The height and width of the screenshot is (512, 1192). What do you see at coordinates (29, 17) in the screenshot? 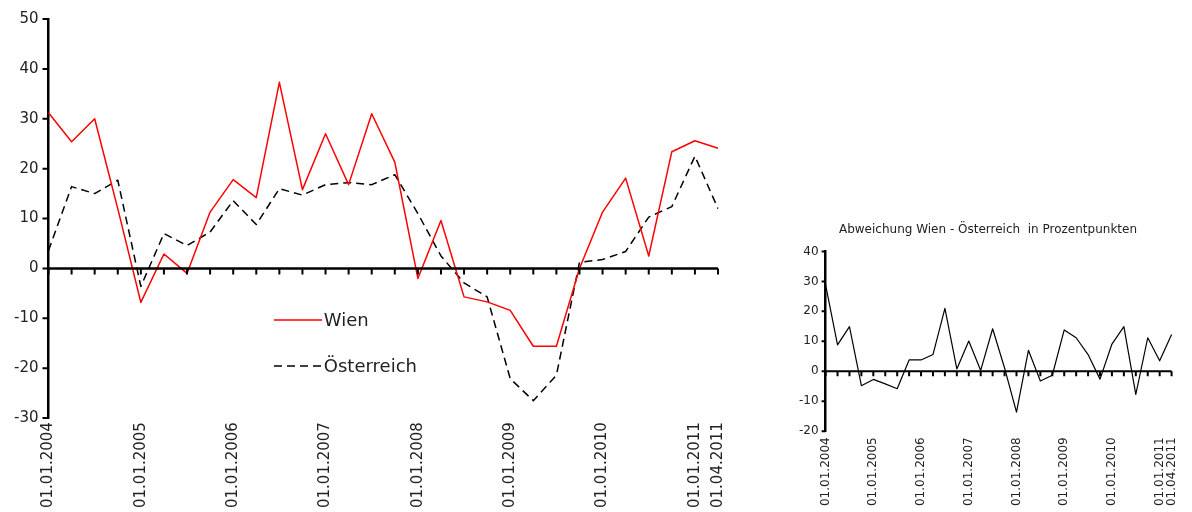
I see `y-tick-label: 50` at bounding box center [29, 17].